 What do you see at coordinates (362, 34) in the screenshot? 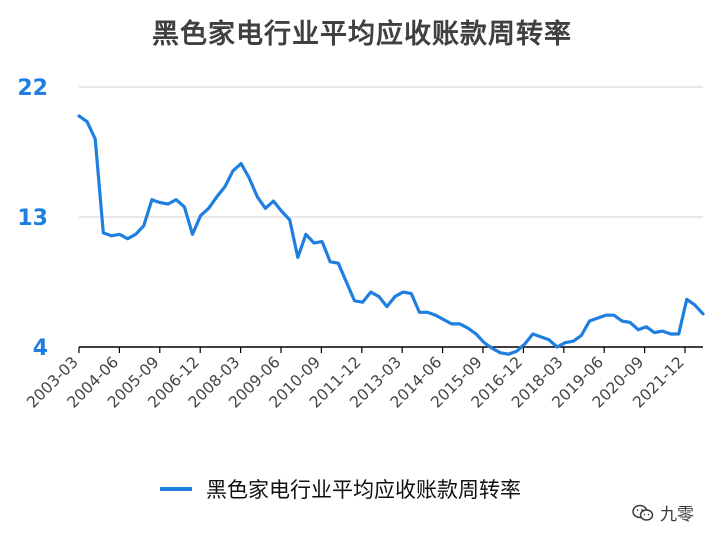
I see `chart-title: 黑色家电行业平均应收账款周转率` at bounding box center [362, 34].